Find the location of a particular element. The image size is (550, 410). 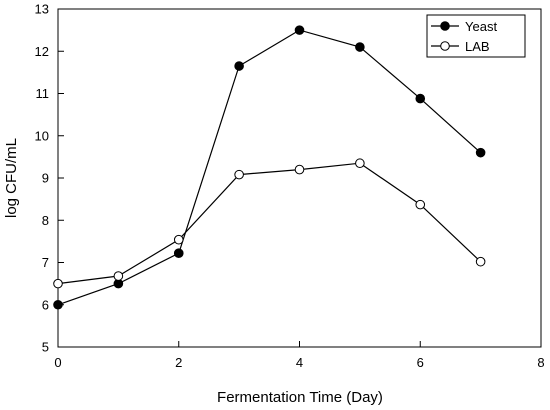

y-tick-label: 8 is located at coordinates (45, 220).